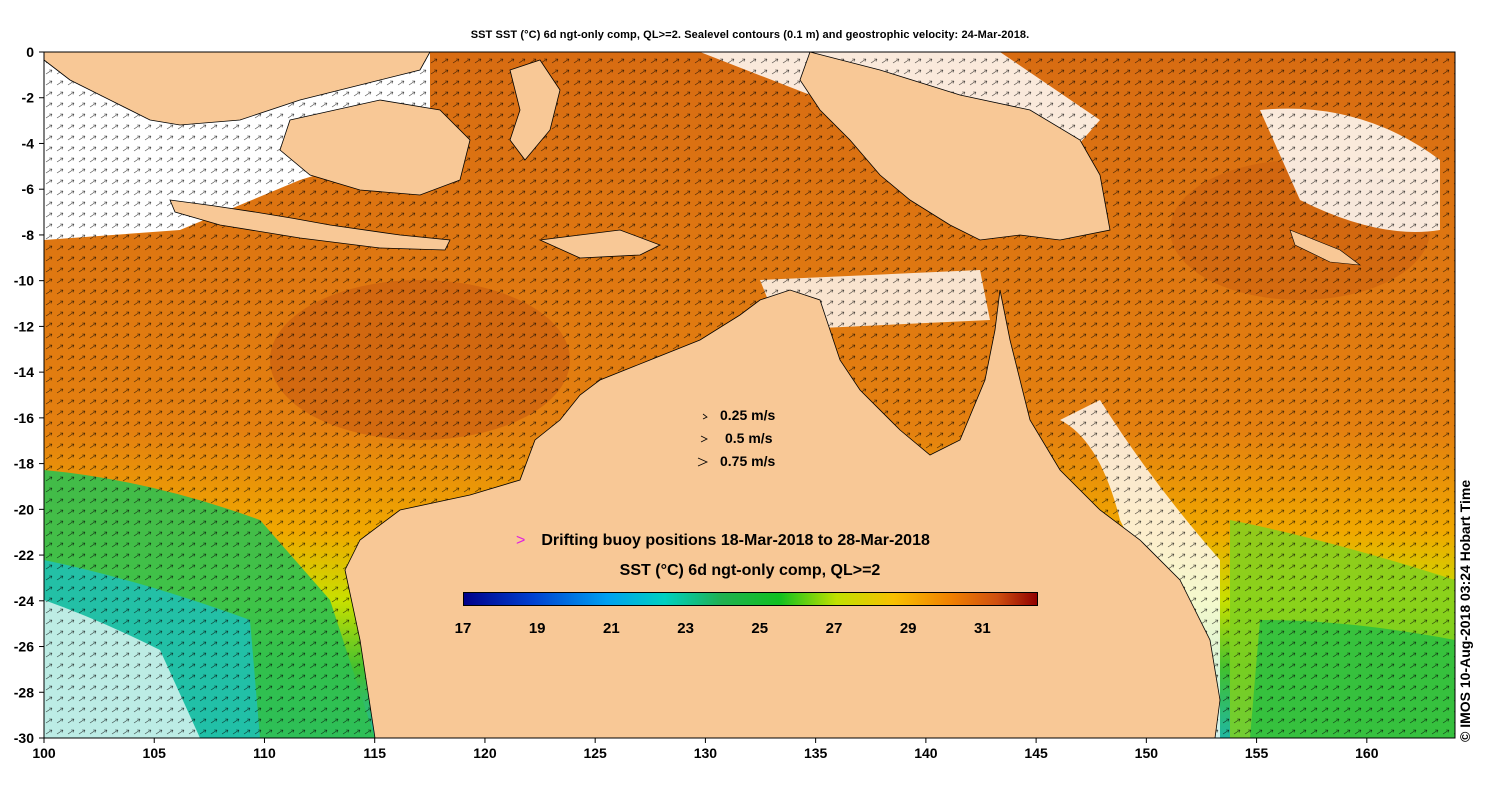  Describe the element at coordinates (463, 628) in the screenshot. I see `colorbar-tick-label: 17` at that location.